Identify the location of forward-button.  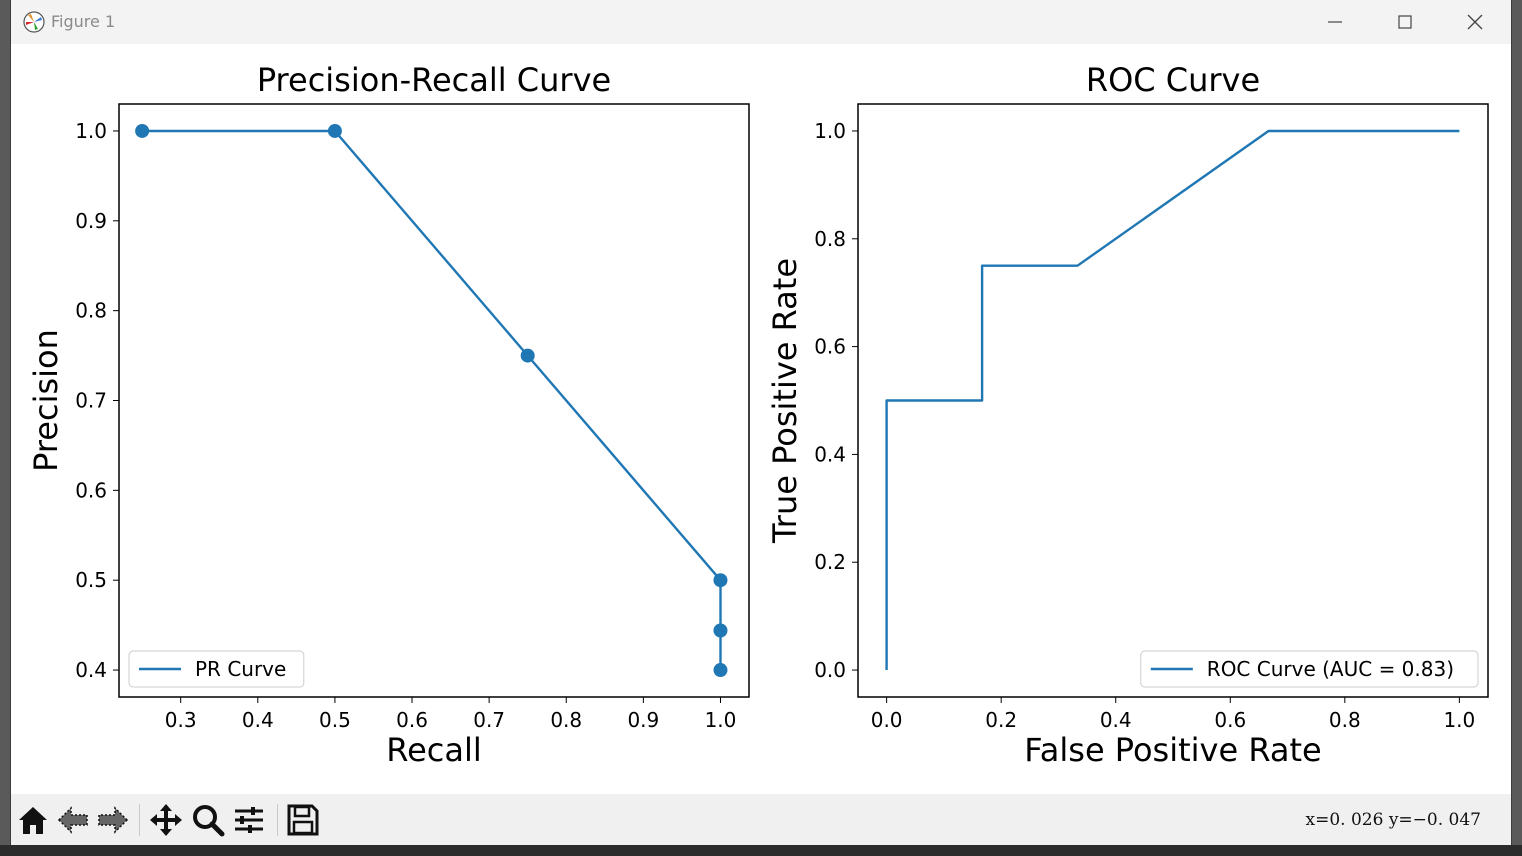
(113, 820).